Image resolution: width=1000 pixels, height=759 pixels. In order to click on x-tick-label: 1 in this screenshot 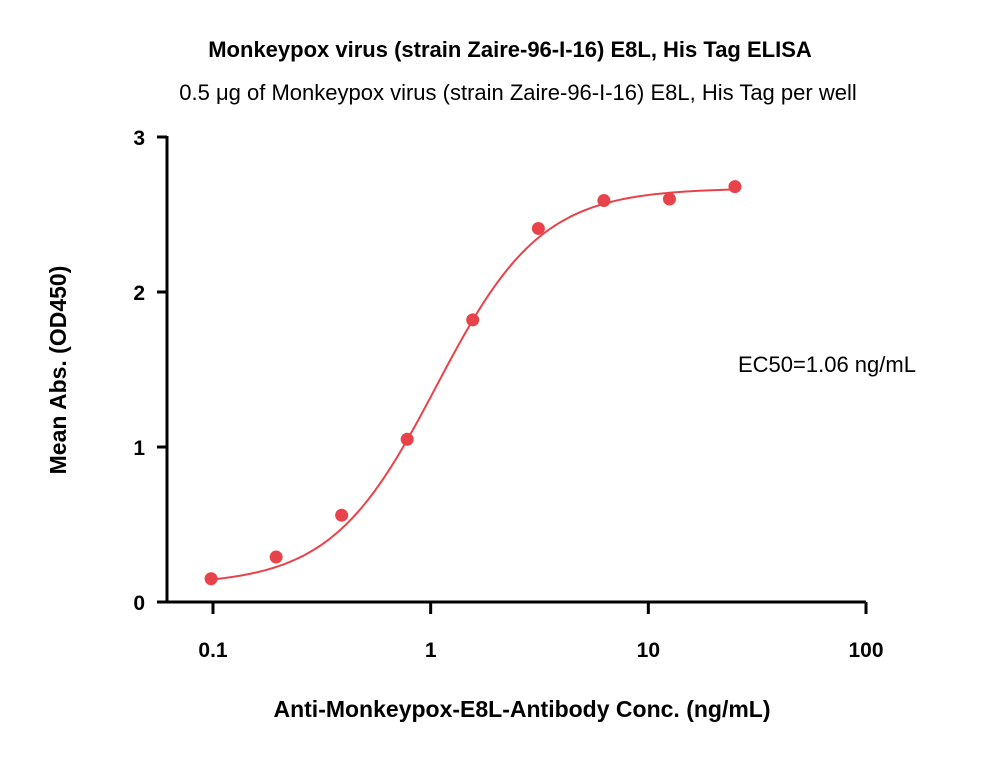, I will do `click(431, 650)`.